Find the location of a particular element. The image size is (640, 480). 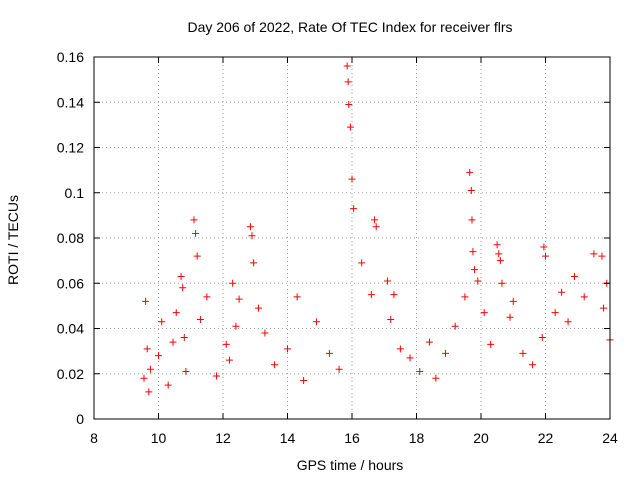

x-tick-label: 22 is located at coordinates (546, 438).